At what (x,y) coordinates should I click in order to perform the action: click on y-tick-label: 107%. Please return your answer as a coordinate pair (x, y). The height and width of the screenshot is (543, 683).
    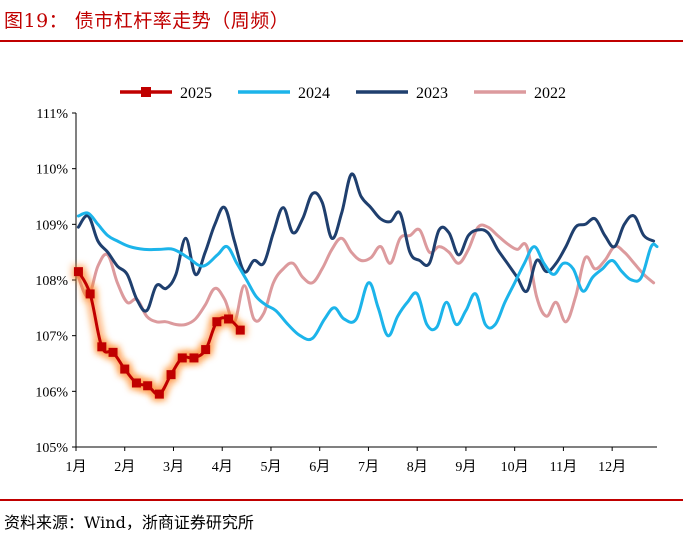
    Looking at the image, I should click on (51, 337).